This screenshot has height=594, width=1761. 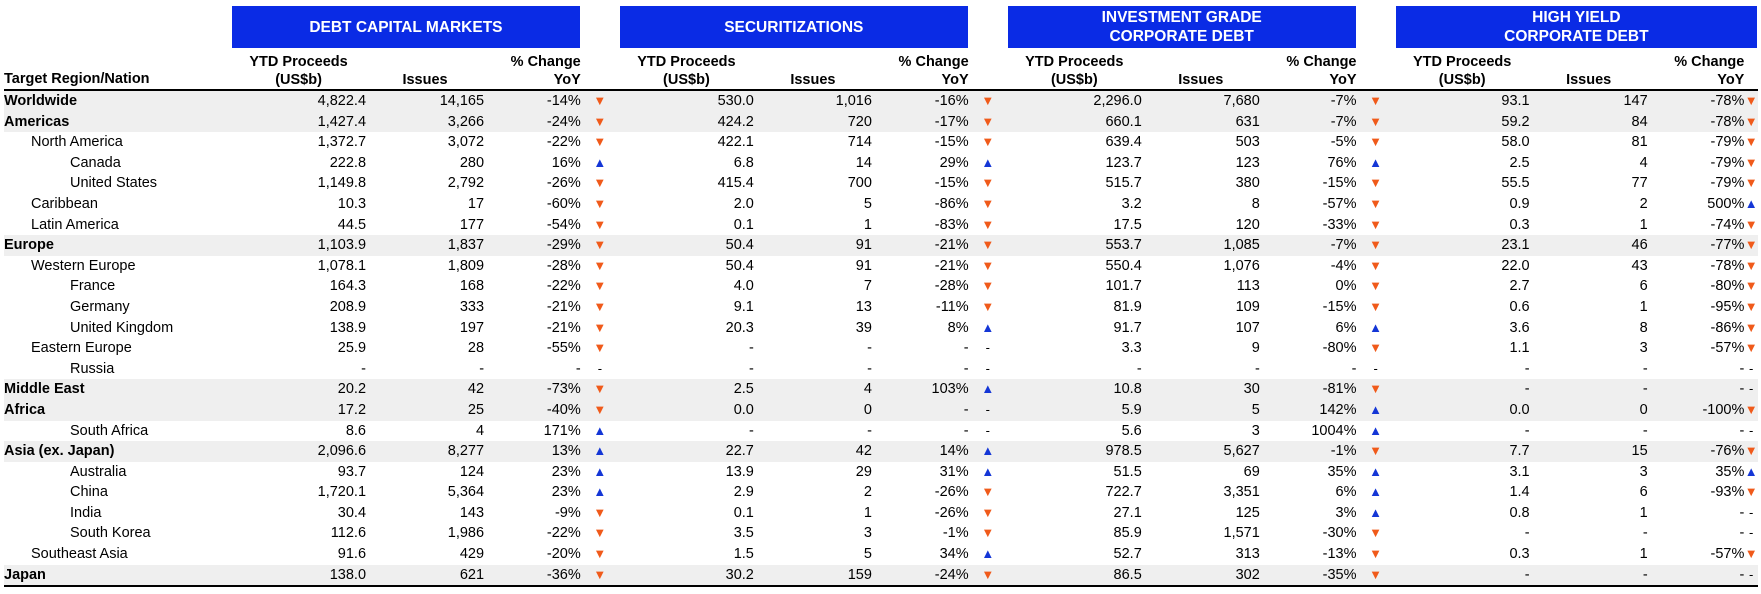 I want to click on change-cell: -79%, so click(x=1727, y=162).